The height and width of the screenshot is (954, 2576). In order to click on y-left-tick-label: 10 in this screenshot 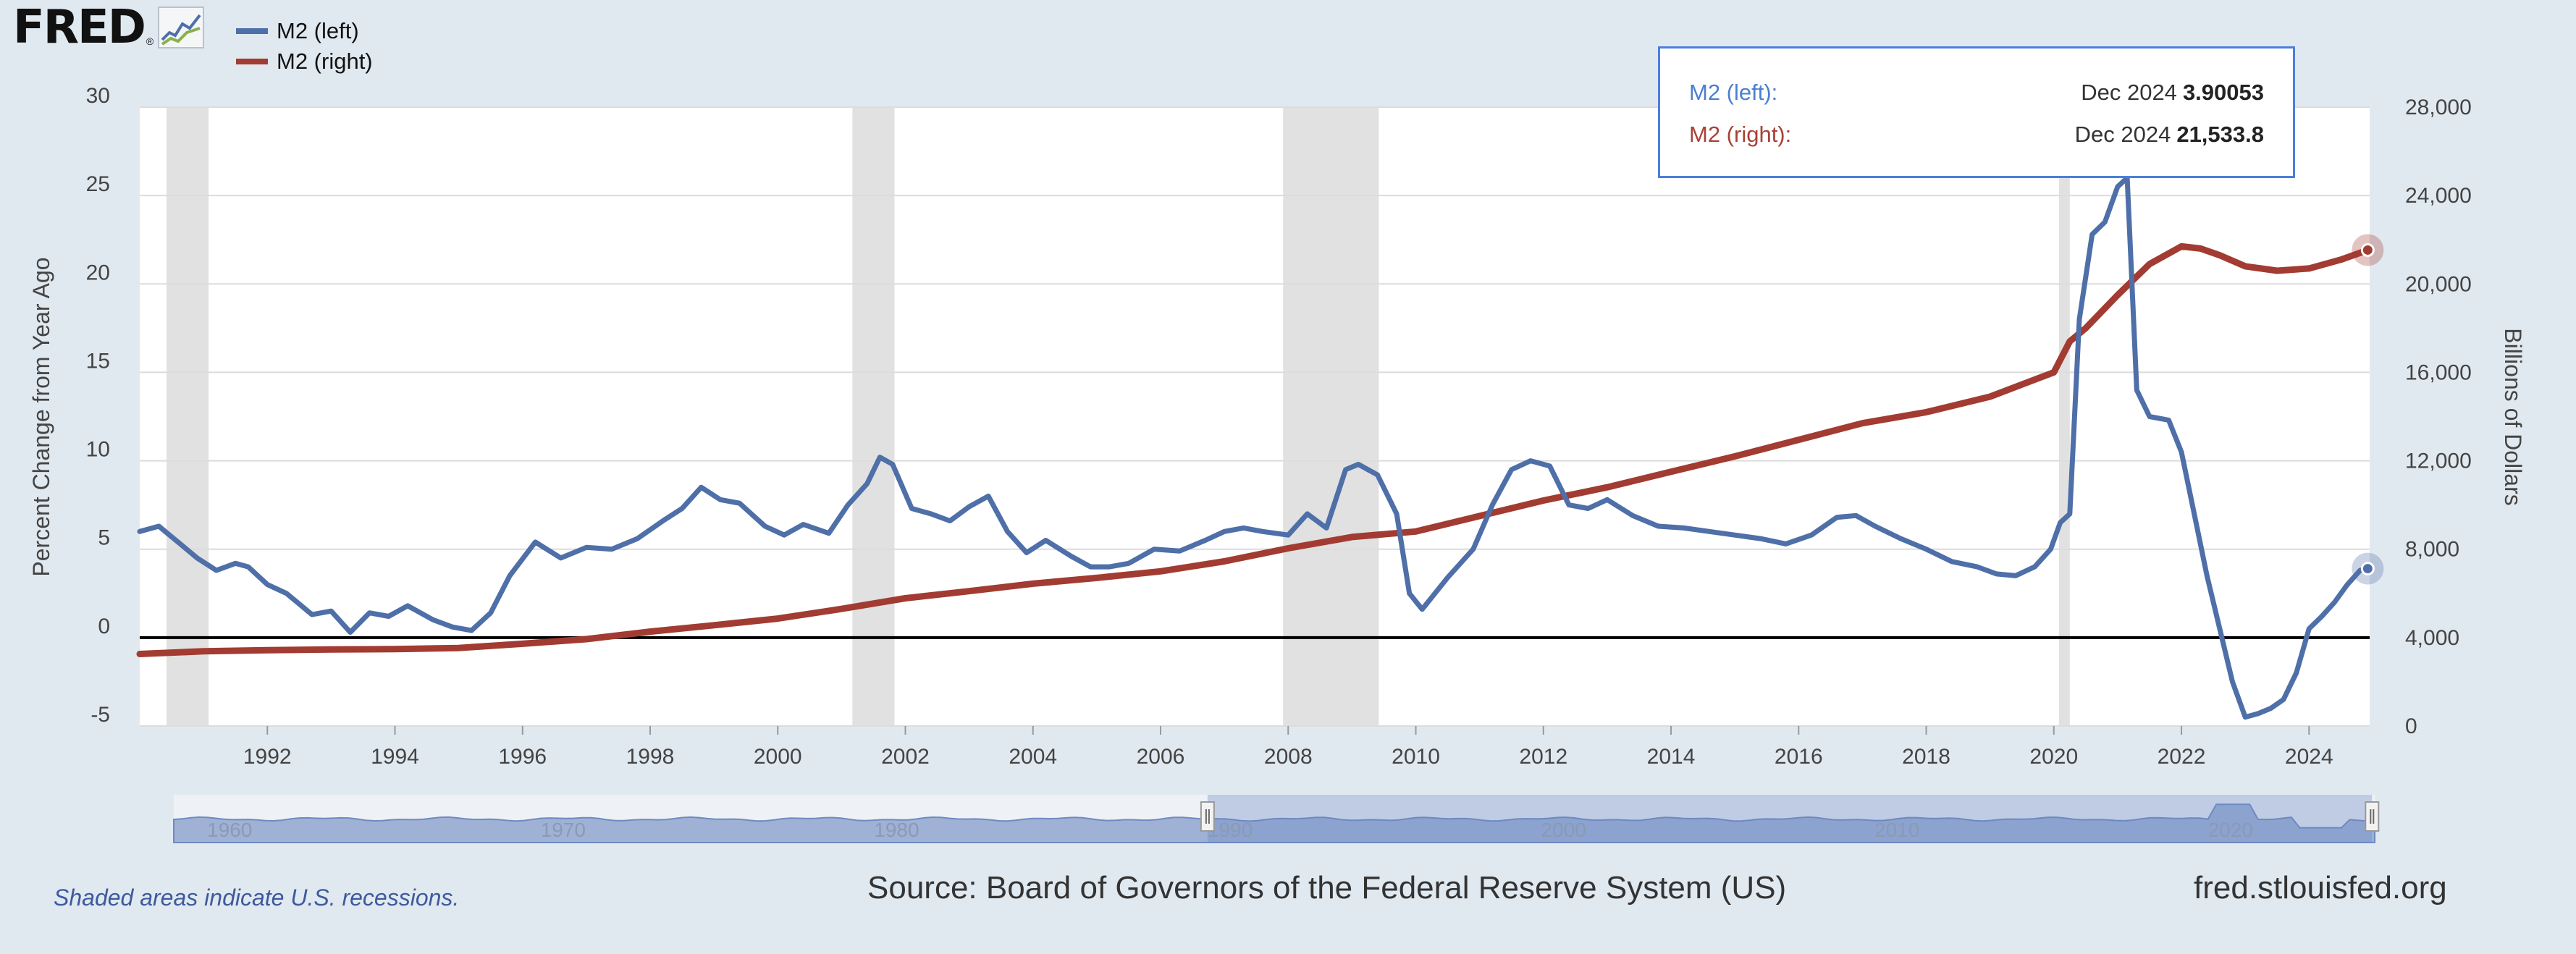, I will do `click(98, 450)`.